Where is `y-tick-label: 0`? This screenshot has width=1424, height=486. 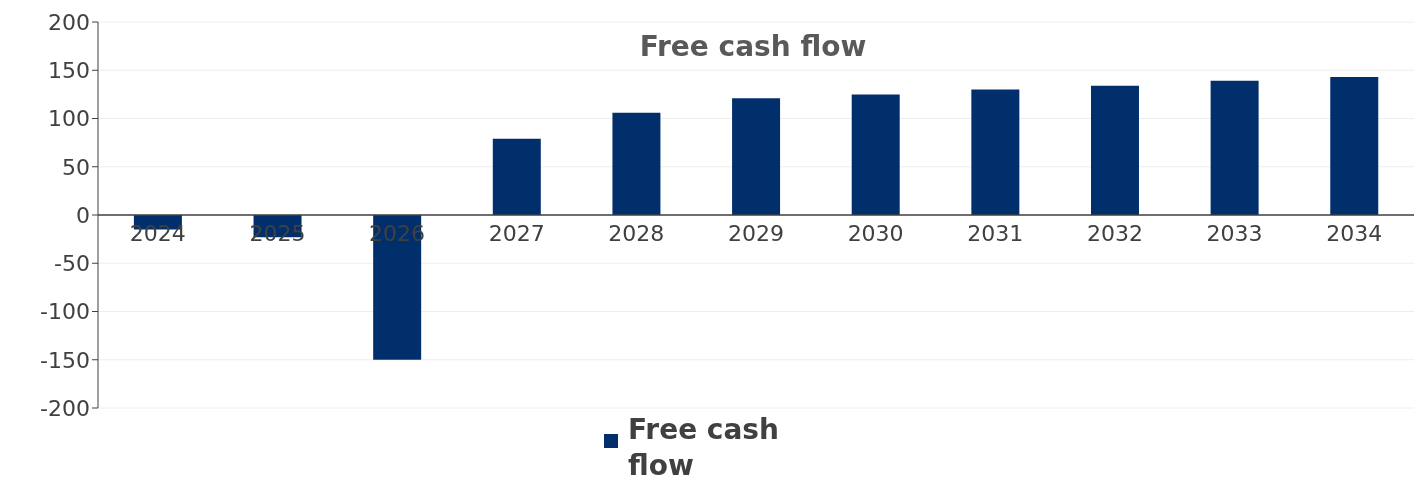
y-tick-label: 0 is located at coordinates (83, 215).